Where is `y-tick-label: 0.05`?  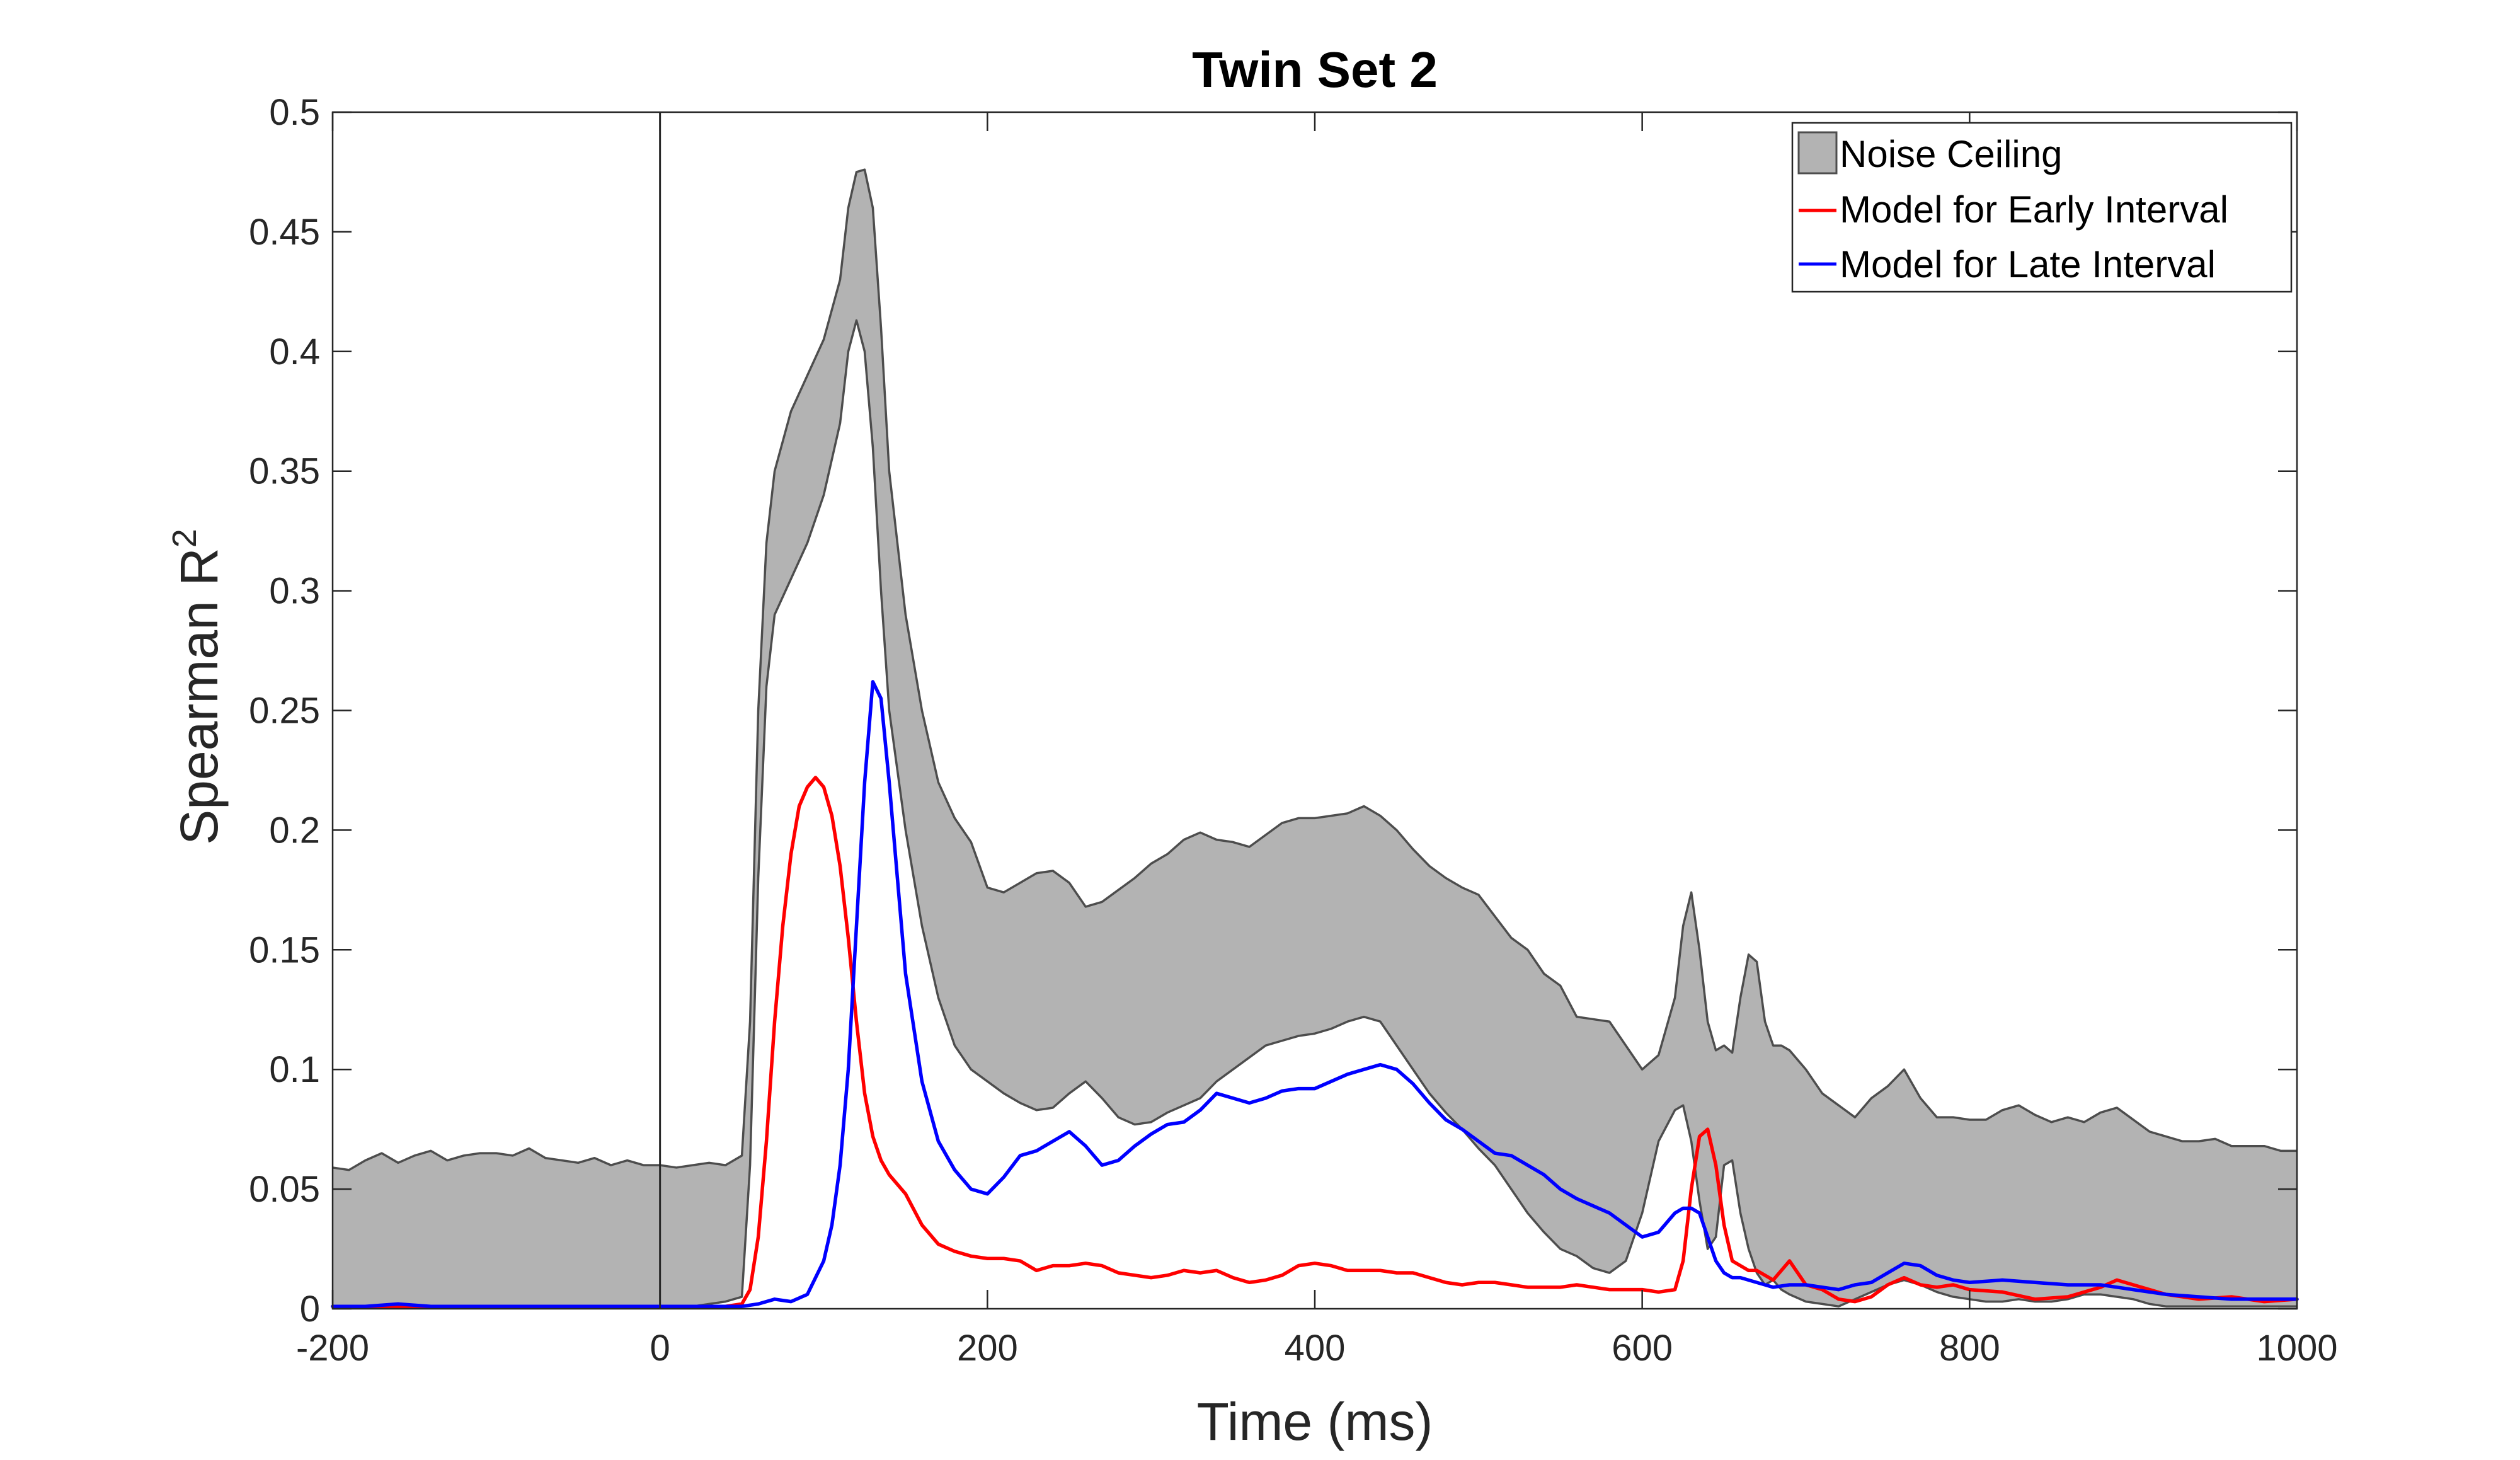
y-tick-label: 0.05 is located at coordinates (284, 1189).